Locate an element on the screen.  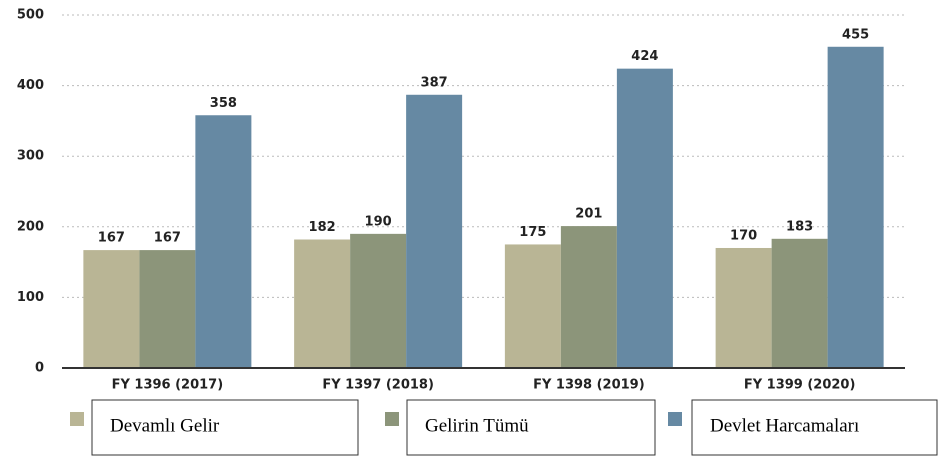
x-tick-label: FY 1399 (2020) is located at coordinates (800, 385).